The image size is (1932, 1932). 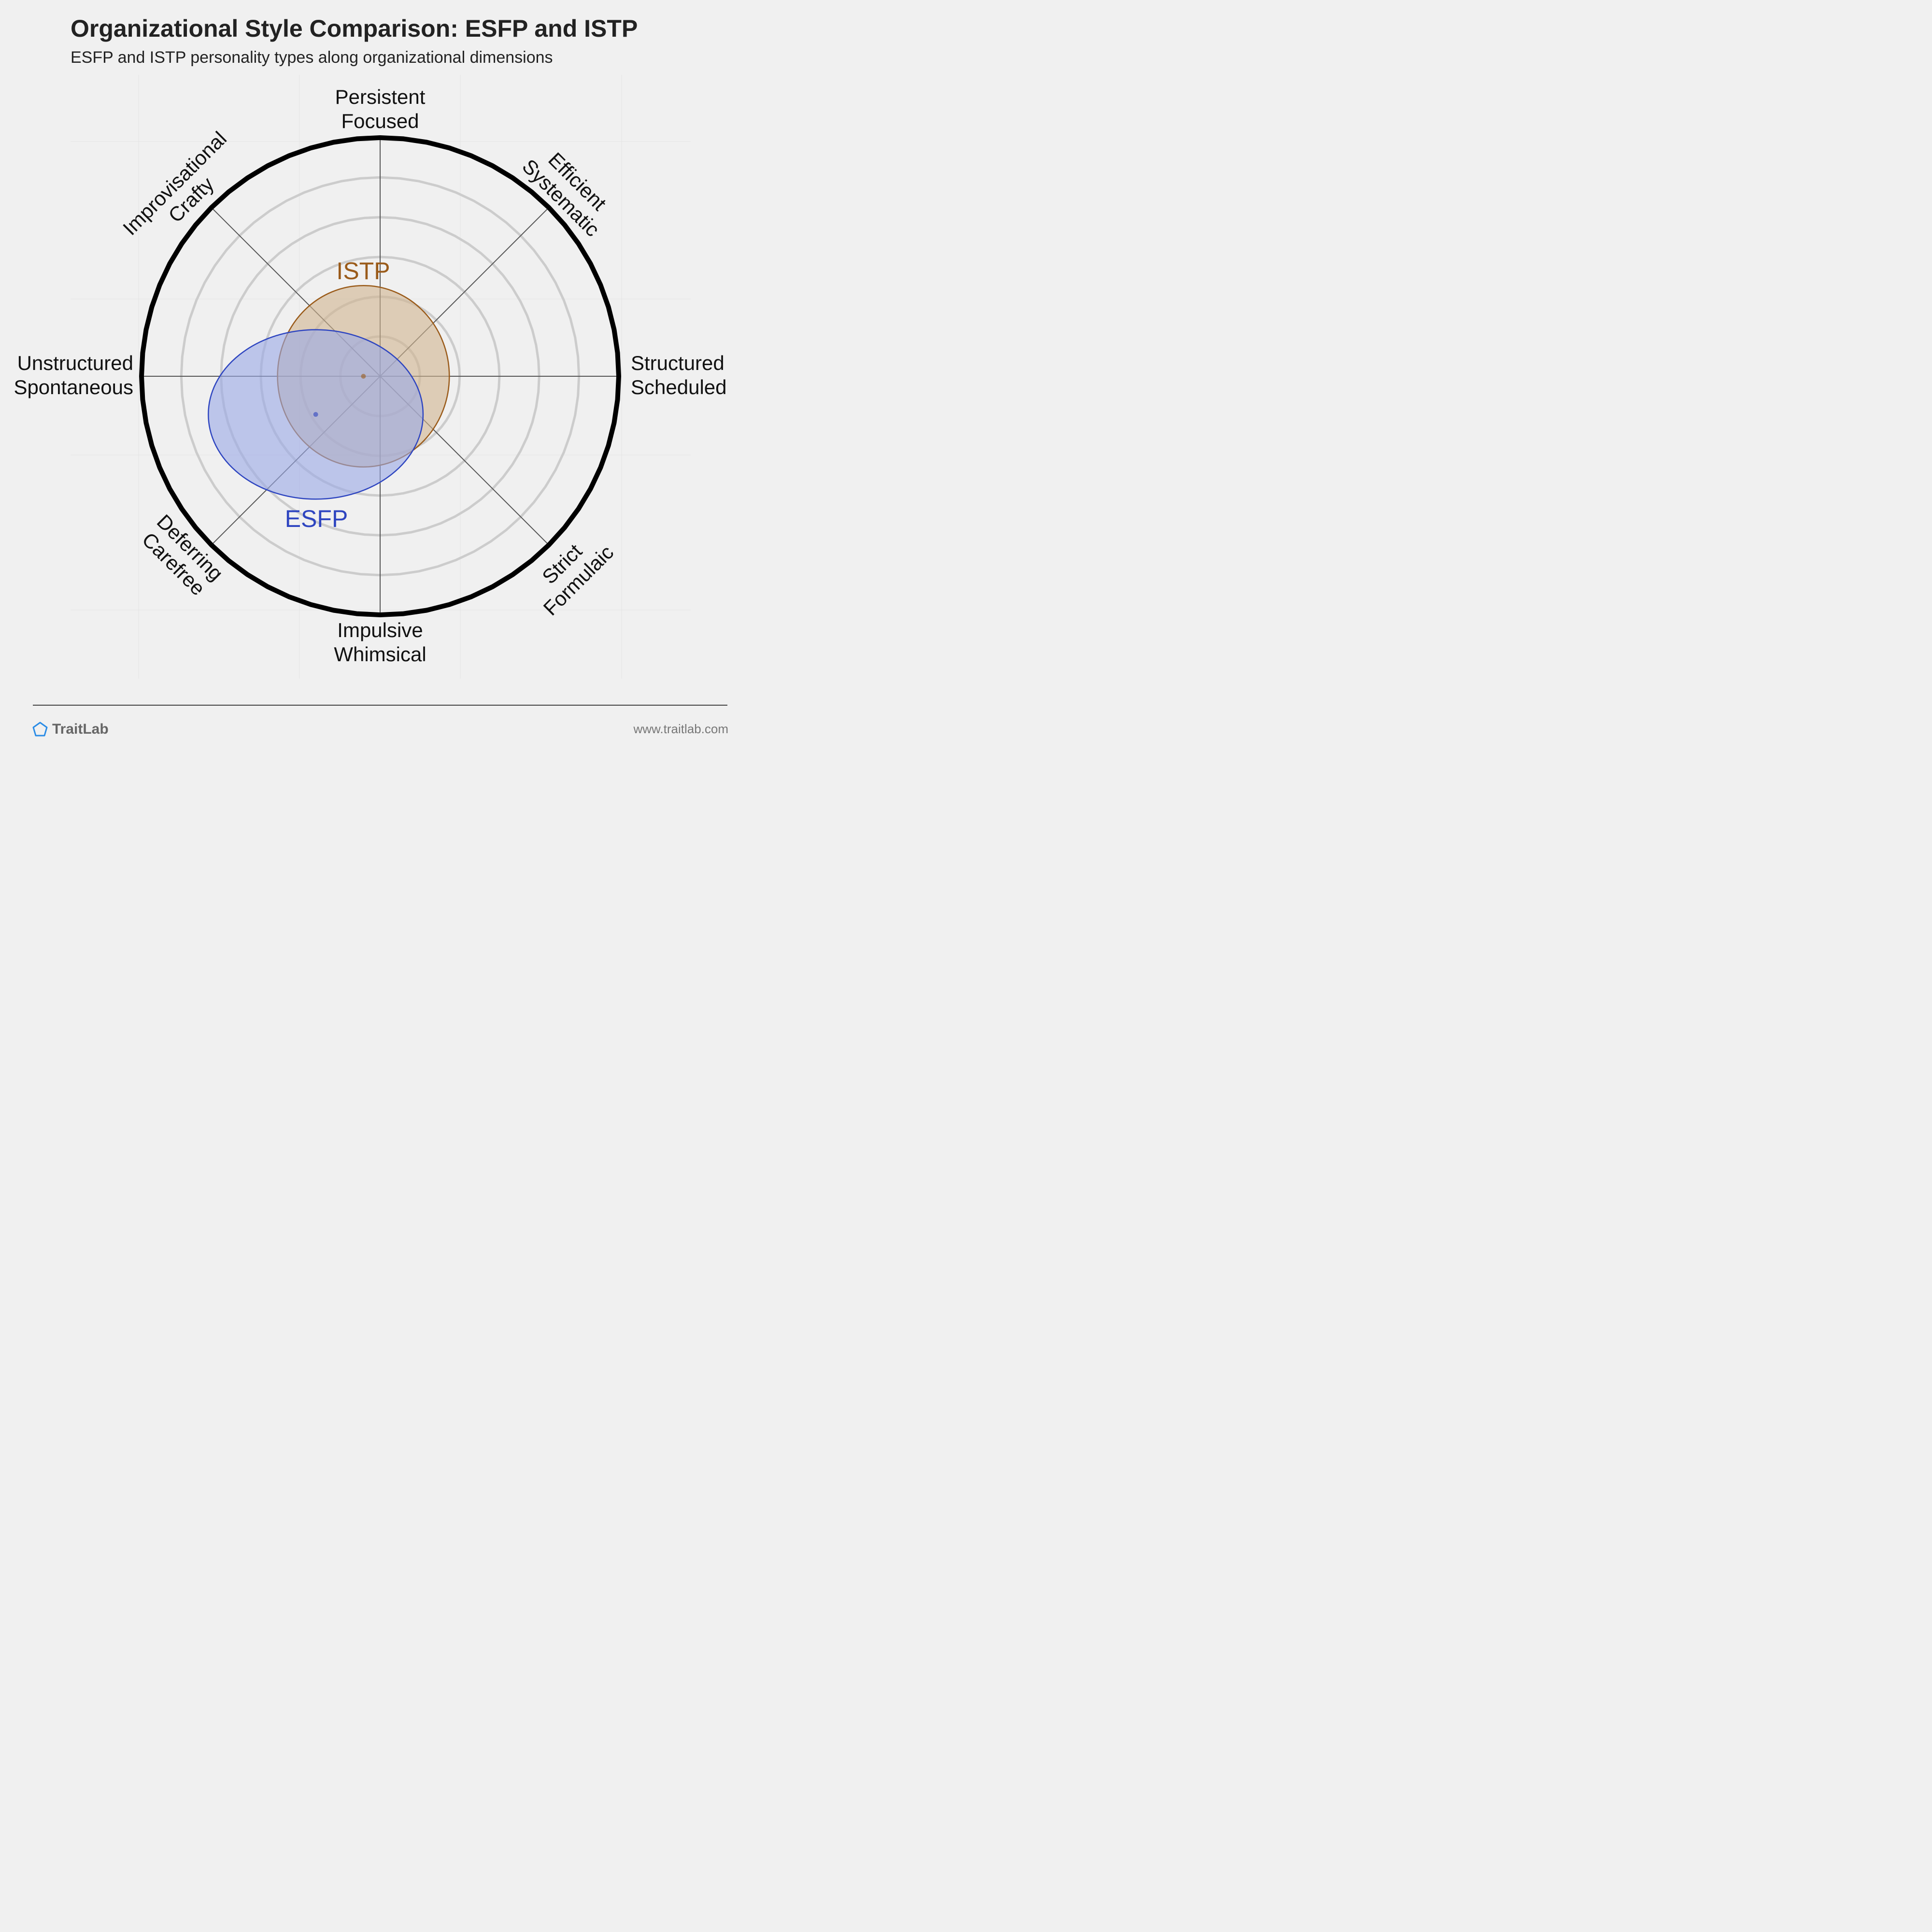 I want to click on axis-label-top: Persistent Focused, so click(x=380, y=108).